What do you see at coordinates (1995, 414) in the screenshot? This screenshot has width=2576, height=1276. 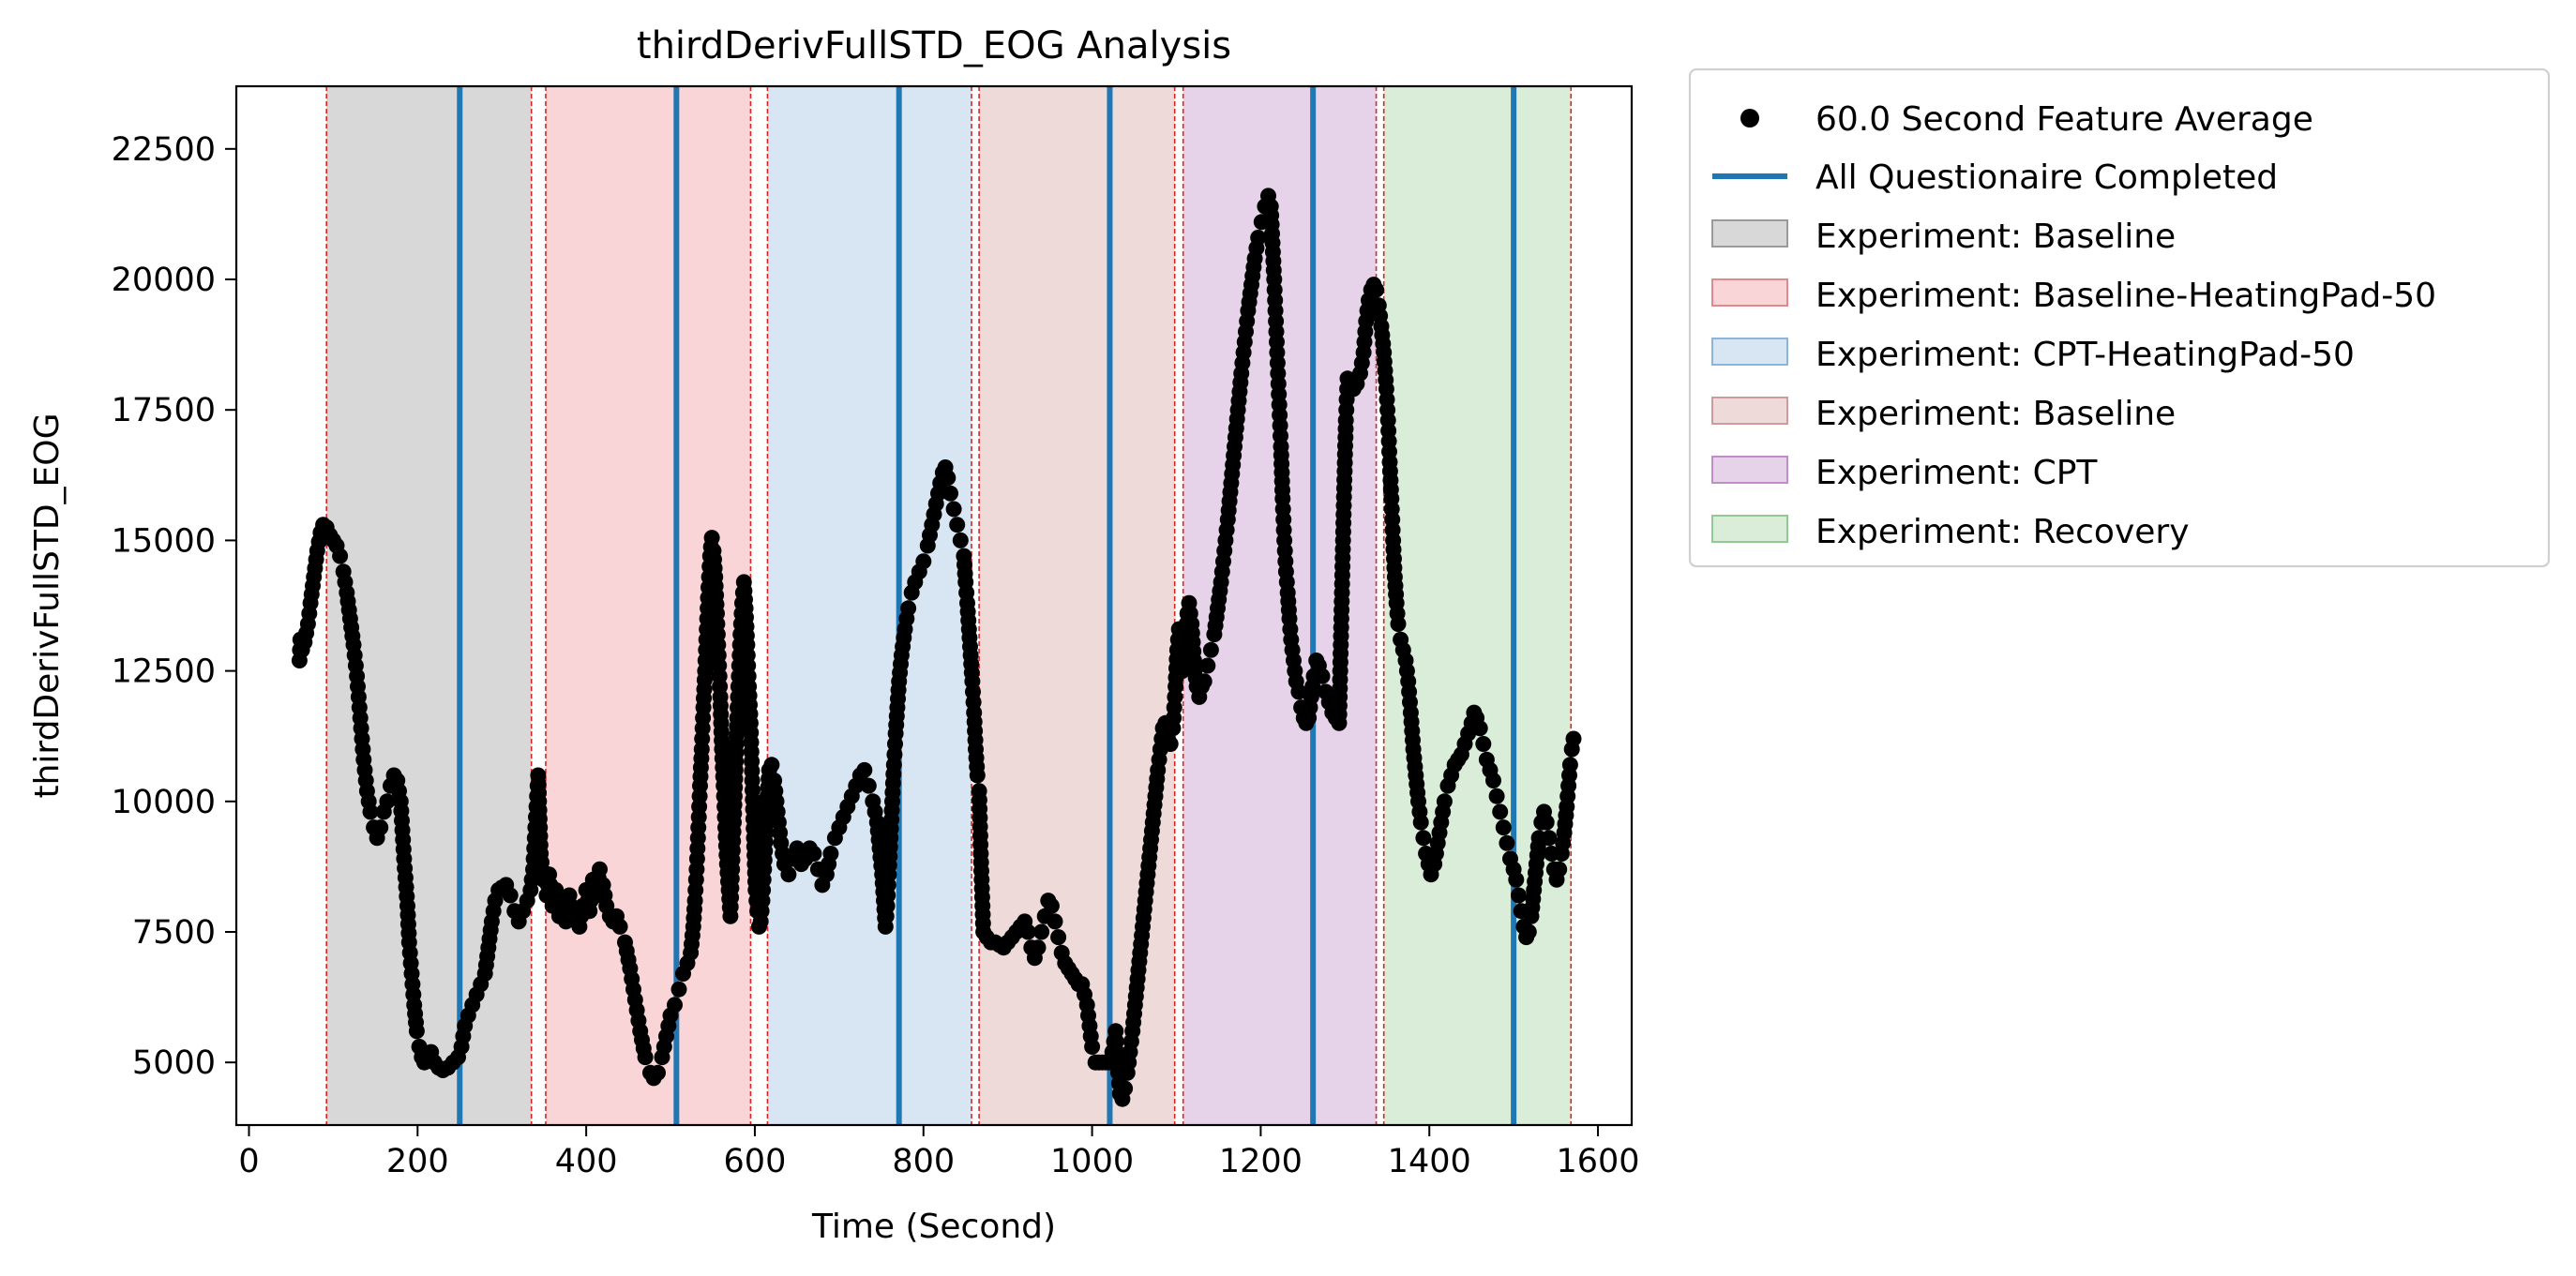 I see `legend-phase-label-4: Experiment: Baseline` at bounding box center [1995, 414].